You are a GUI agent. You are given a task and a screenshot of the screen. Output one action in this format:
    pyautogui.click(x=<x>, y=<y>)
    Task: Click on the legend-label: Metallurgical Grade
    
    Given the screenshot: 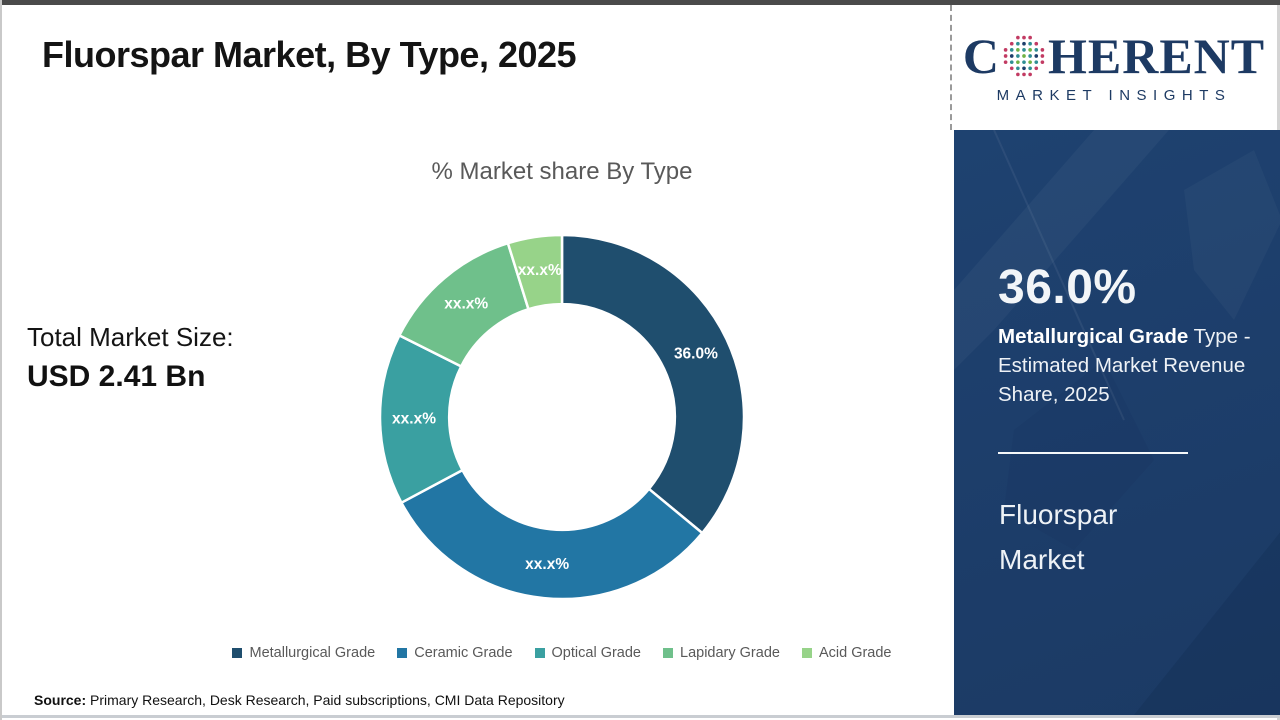 What is the action you would take?
    pyautogui.click(x=312, y=653)
    